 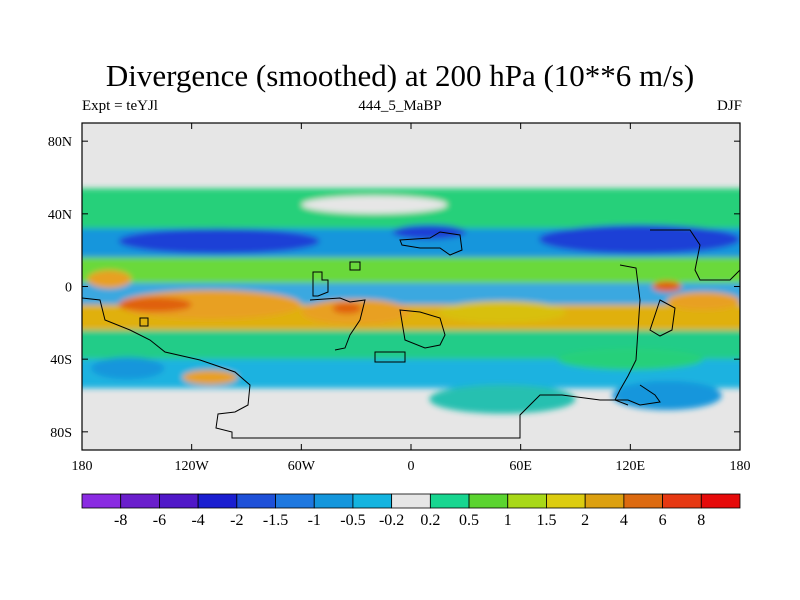 I want to click on coastline-north-america, so click(x=320, y=284).